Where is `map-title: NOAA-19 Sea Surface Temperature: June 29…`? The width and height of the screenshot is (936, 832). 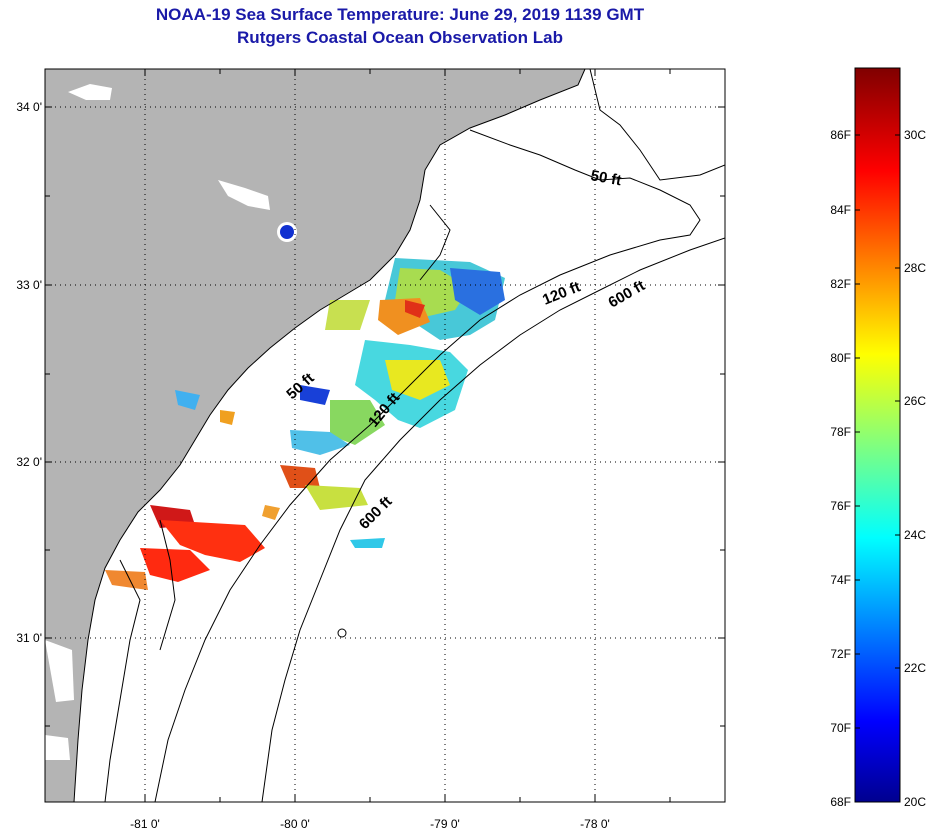 map-title: NOAA-19 Sea Surface Temperature: June 29… is located at coordinates (400, 14).